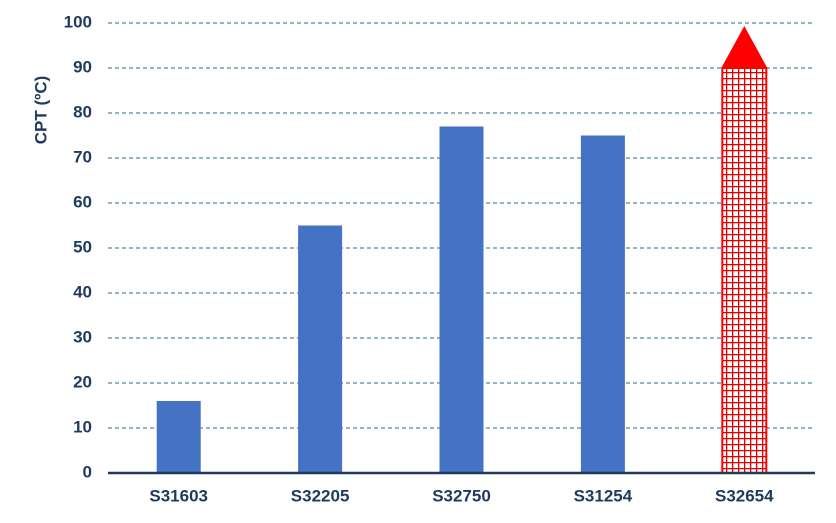 The height and width of the screenshot is (523, 836). Describe the element at coordinates (82, 336) in the screenshot. I see `y-tick-label: 30` at that location.